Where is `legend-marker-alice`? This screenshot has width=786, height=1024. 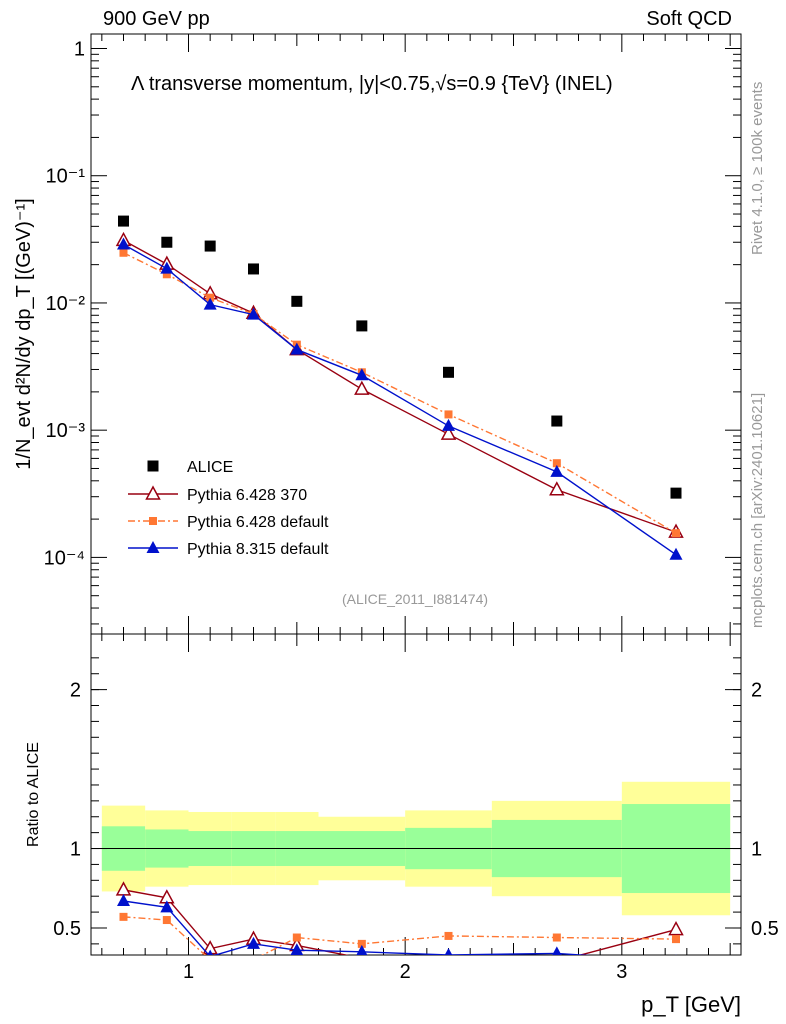 legend-marker-alice is located at coordinates (153, 466).